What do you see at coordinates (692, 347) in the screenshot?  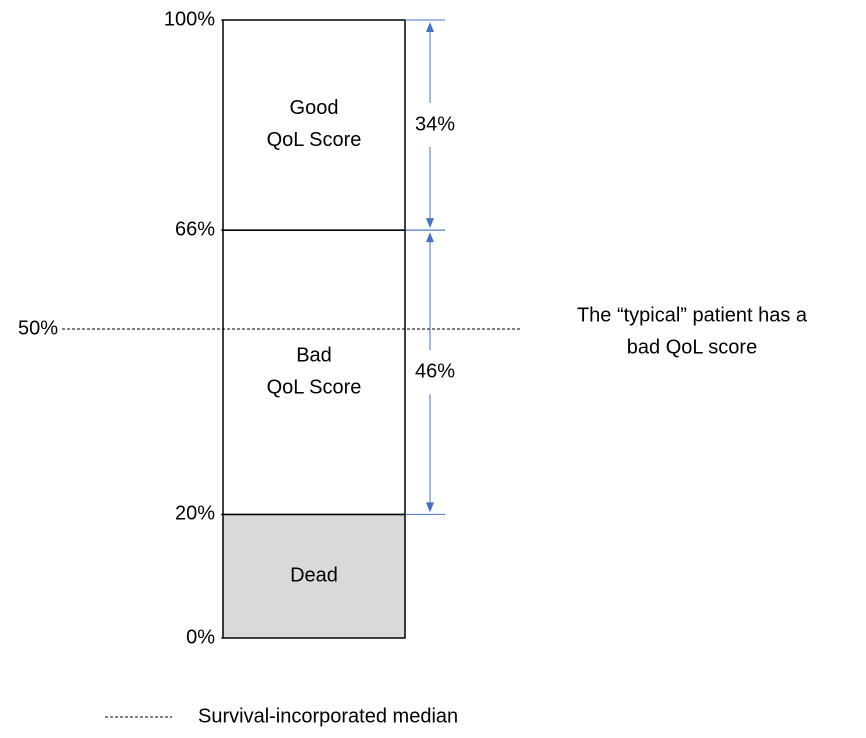 I see `annotation: bad QoL score` at bounding box center [692, 347].